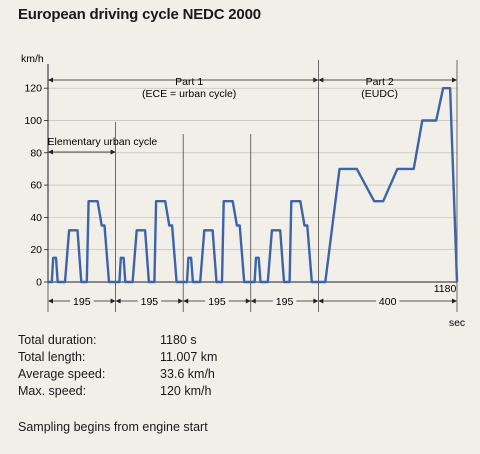  What do you see at coordinates (62, 374) in the screenshot?
I see `stat-label: Average speed:` at bounding box center [62, 374].